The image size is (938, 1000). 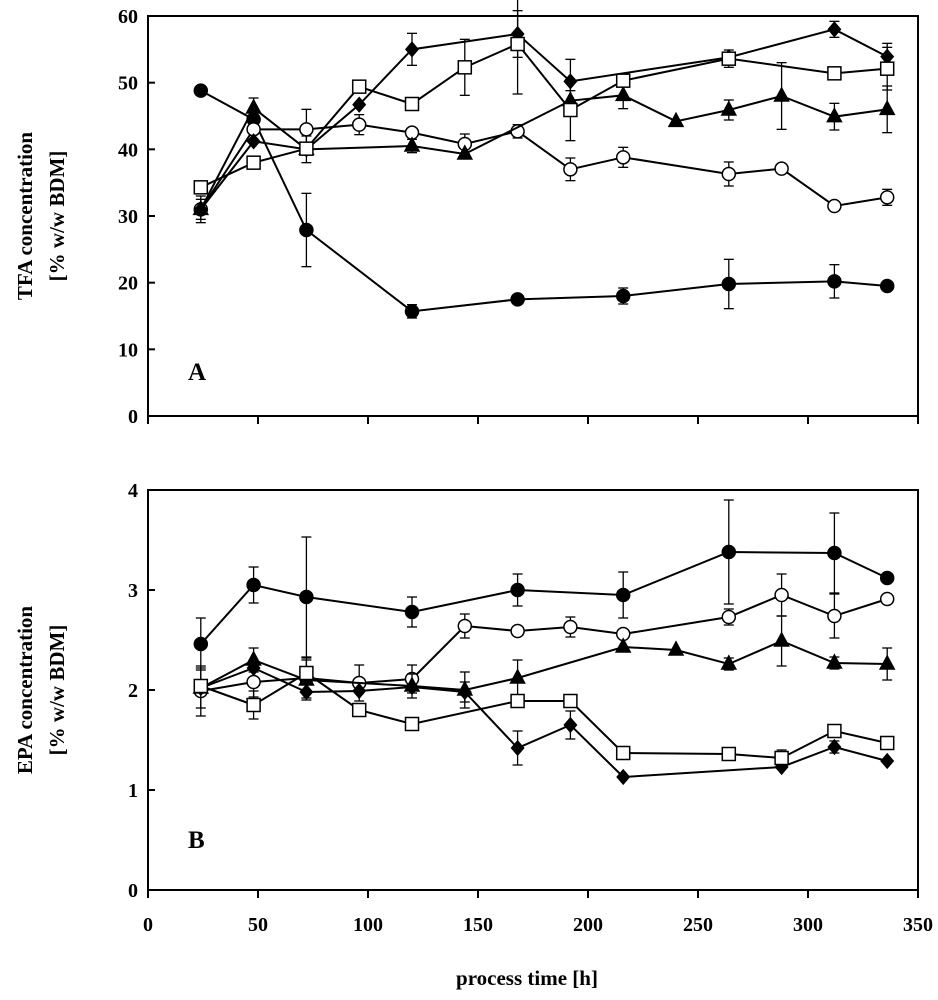 What do you see at coordinates (25, 216) in the screenshot?
I see `y-axis-label-line1: TFA concentration` at bounding box center [25, 216].